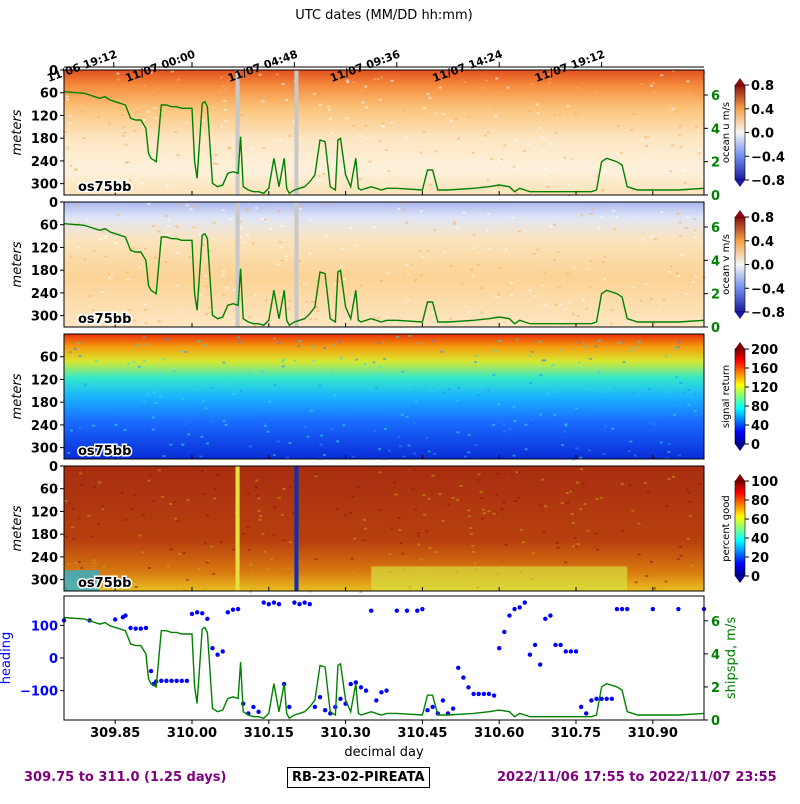 The image size is (800, 804). I want to click on colorbar-extend-top, so click(740, 477).